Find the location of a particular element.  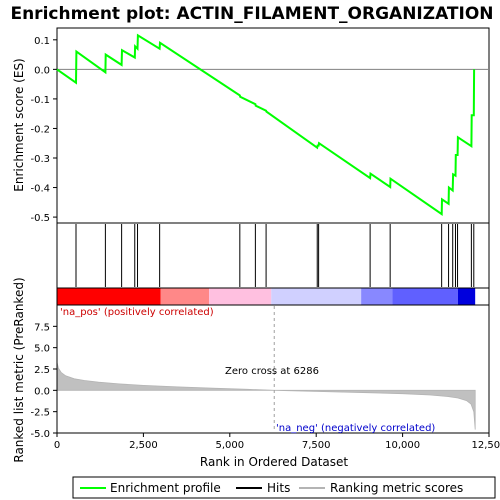

legend-hits-label: Hits is located at coordinates (278, 488).